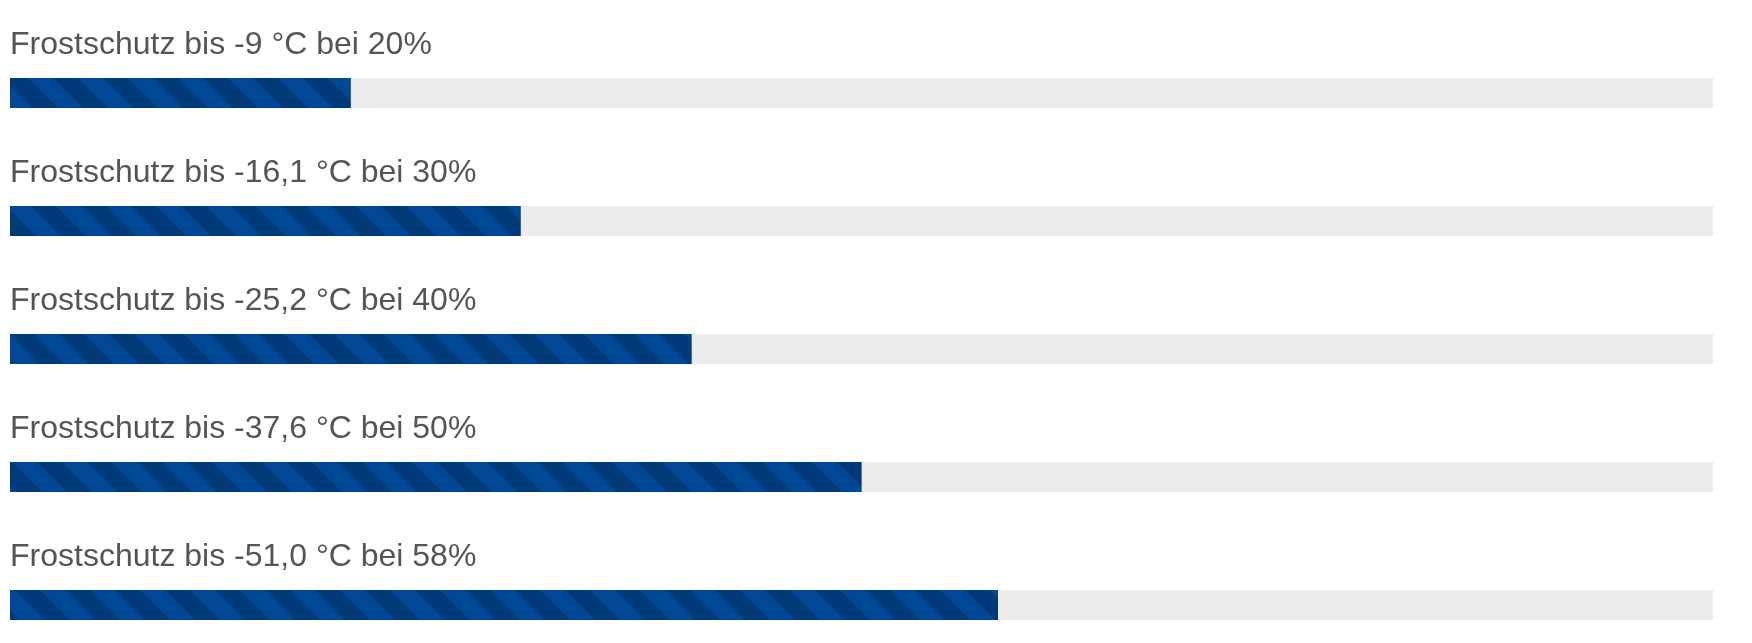 Image resolution: width=1752 pixels, height=643 pixels. What do you see at coordinates (180, 93) in the screenshot?
I see `bar` at bounding box center [180, 93].